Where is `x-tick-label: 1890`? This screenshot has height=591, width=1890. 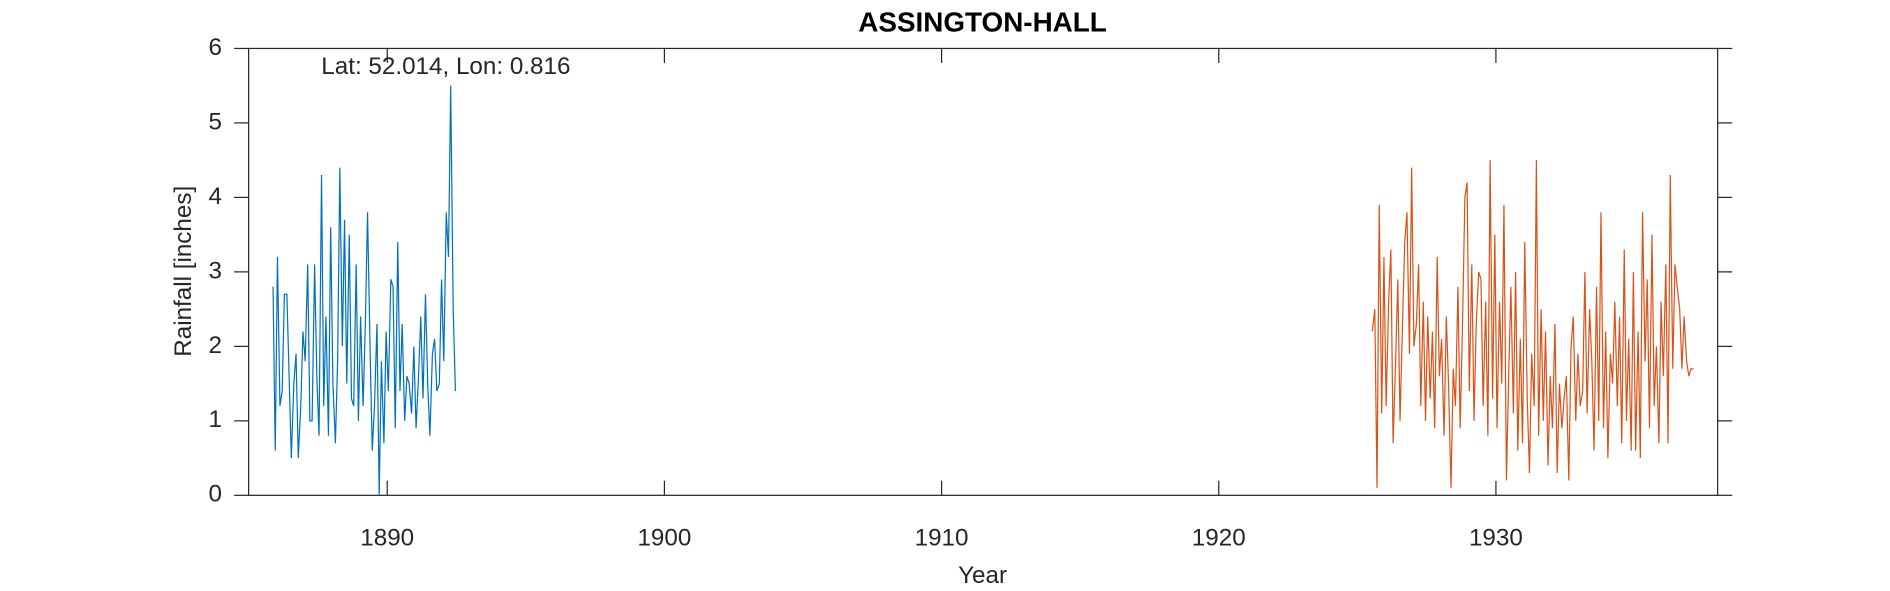
x-tick-label: 1890 is located at coordinates (387, 537).